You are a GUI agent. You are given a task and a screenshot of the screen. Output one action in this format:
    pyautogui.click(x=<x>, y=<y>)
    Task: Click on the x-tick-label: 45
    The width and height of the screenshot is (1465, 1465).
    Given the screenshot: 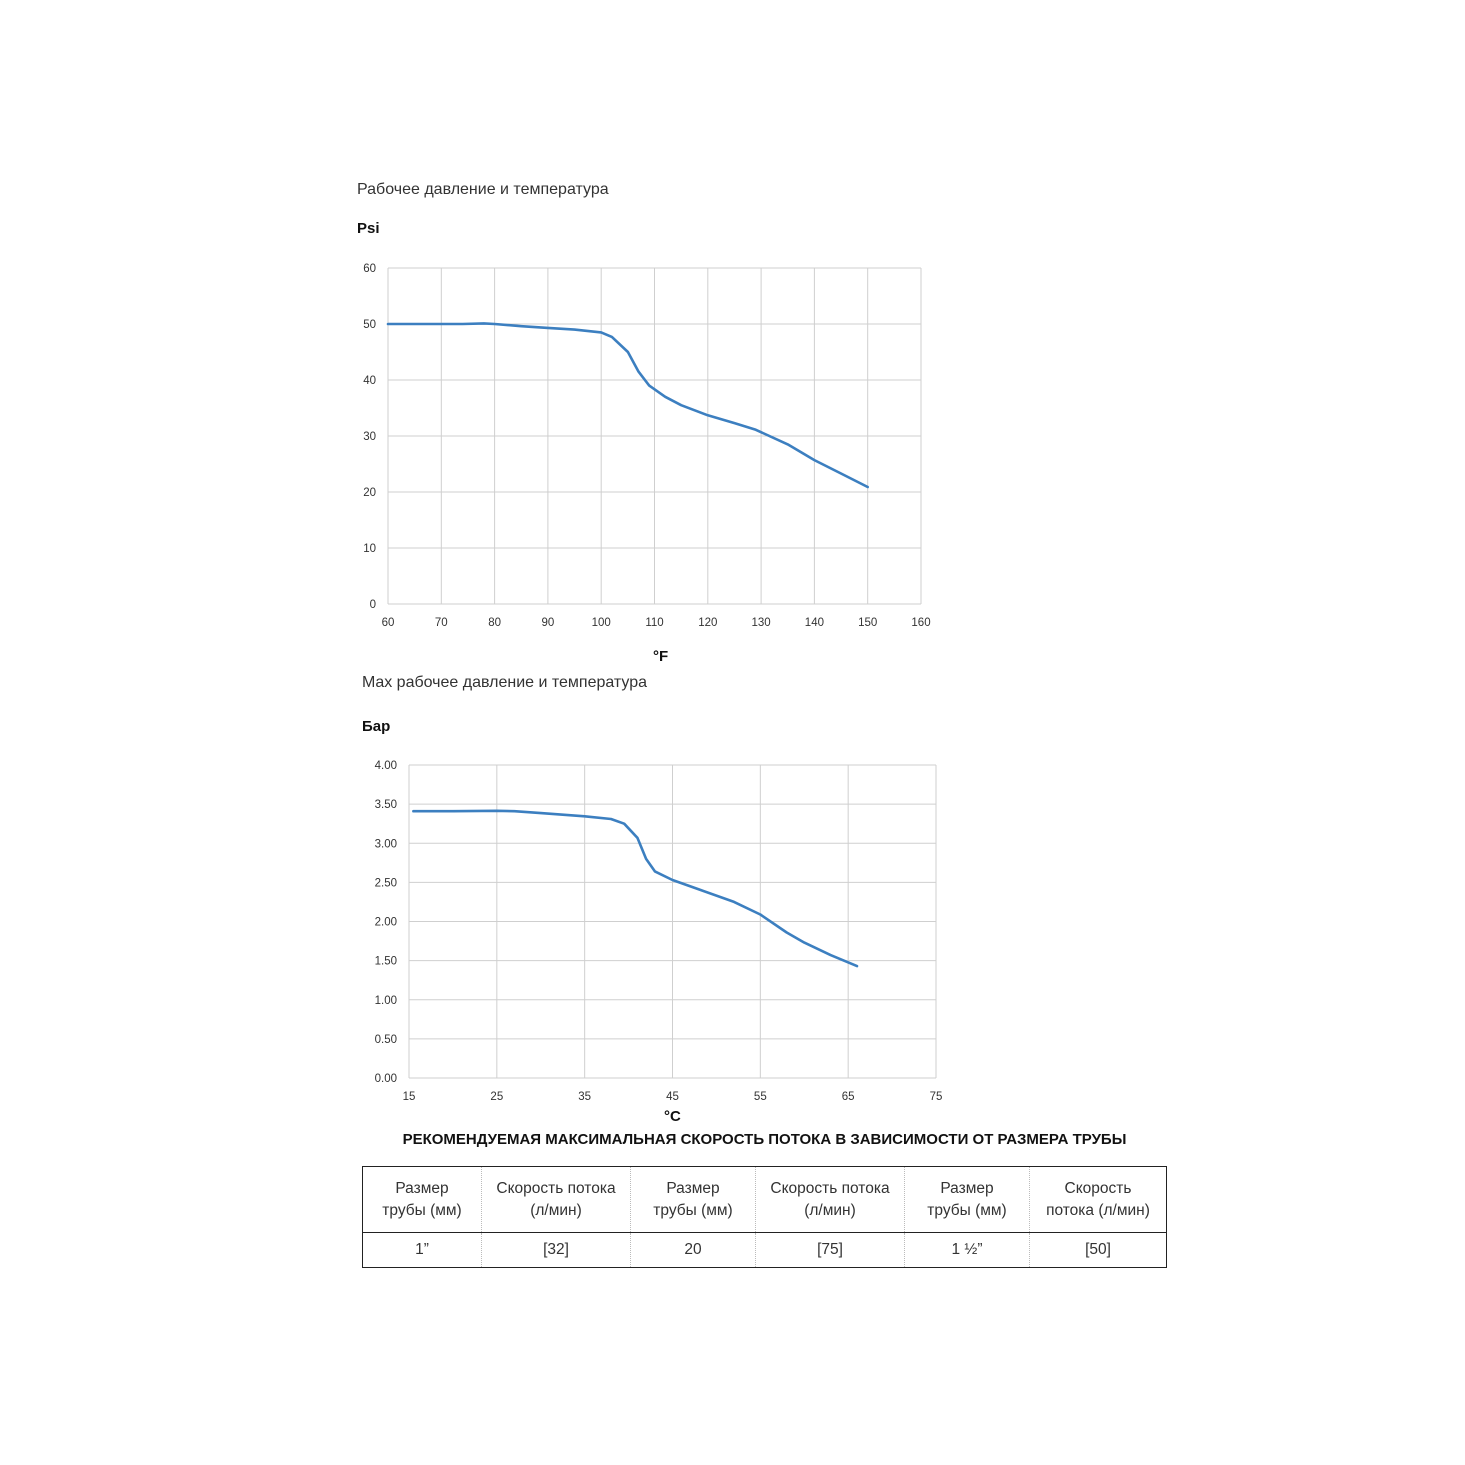 What is the action you would take?
    pyautogui.click(x=672, y=1097)
    